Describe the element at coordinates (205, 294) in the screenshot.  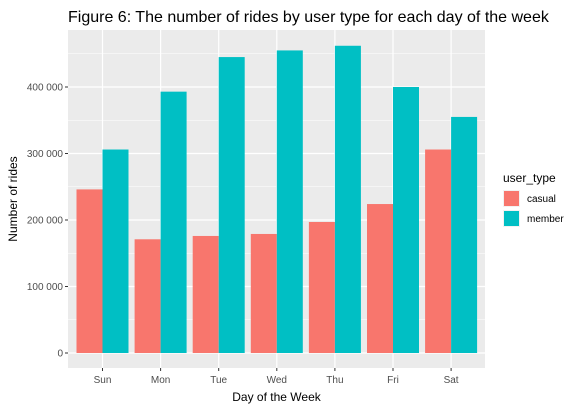
I see `bar-casual-tue` at that location.